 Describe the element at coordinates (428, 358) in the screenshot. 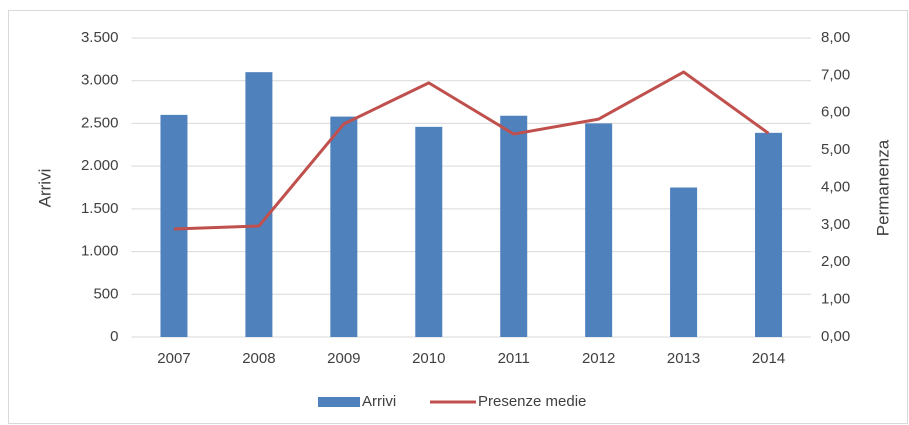

I see `x-tick-label: 2010` at that location.